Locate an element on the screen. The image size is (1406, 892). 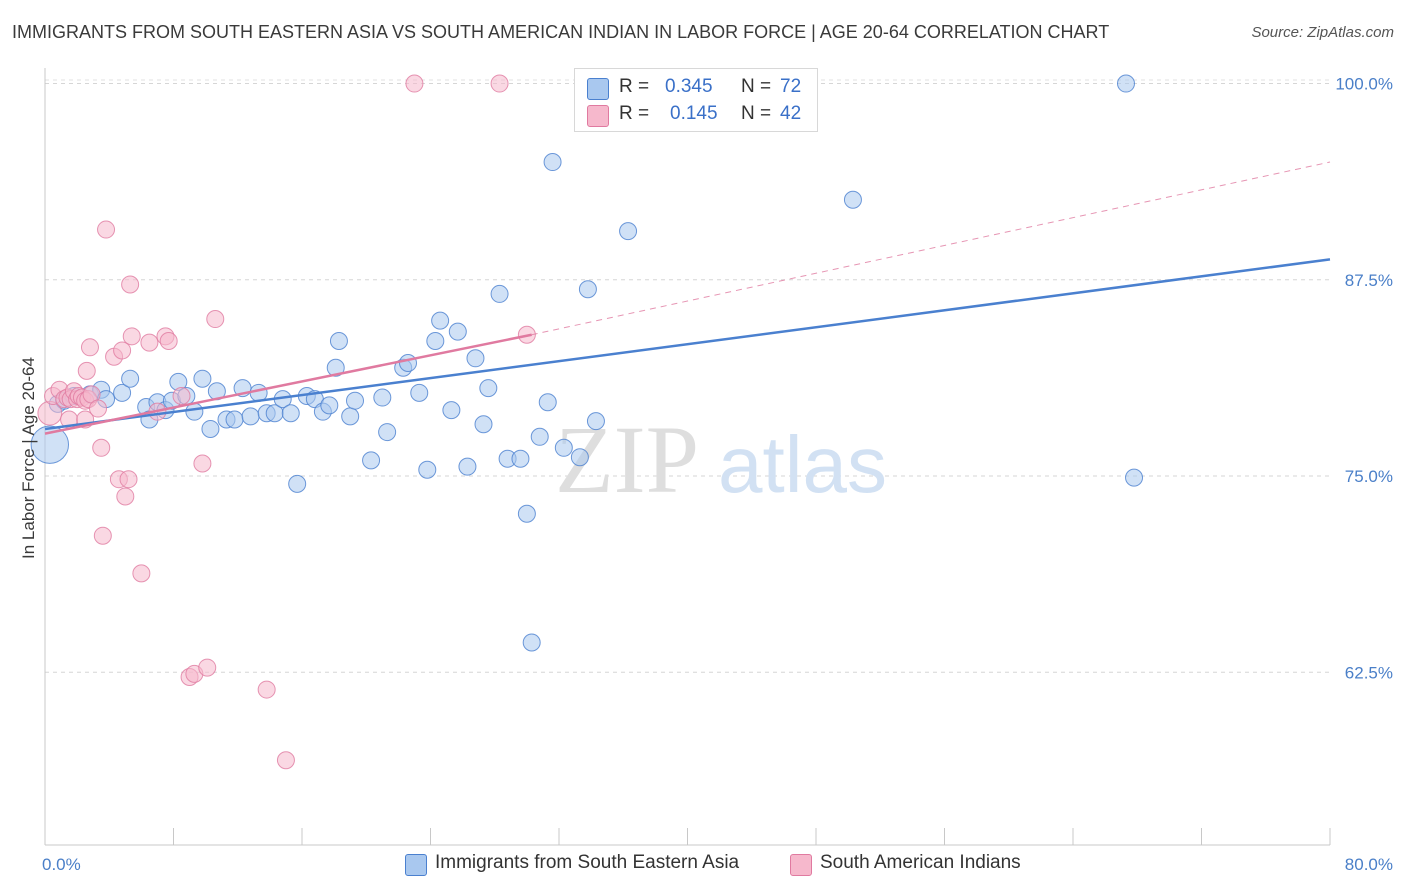
n-value: 42 is located at coordinates (791, 113).